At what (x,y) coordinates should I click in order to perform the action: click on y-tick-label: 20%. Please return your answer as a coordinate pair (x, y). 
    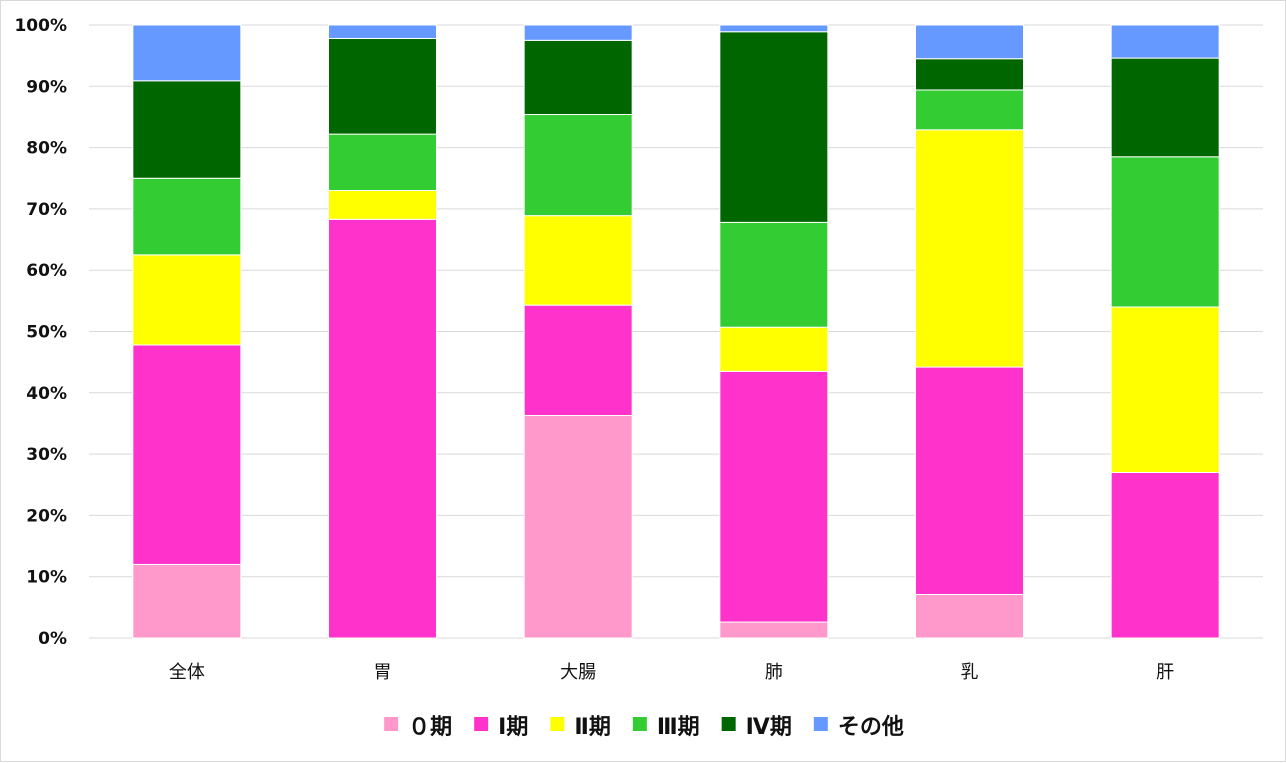
    Looking at the image, I should click on (46, 516).